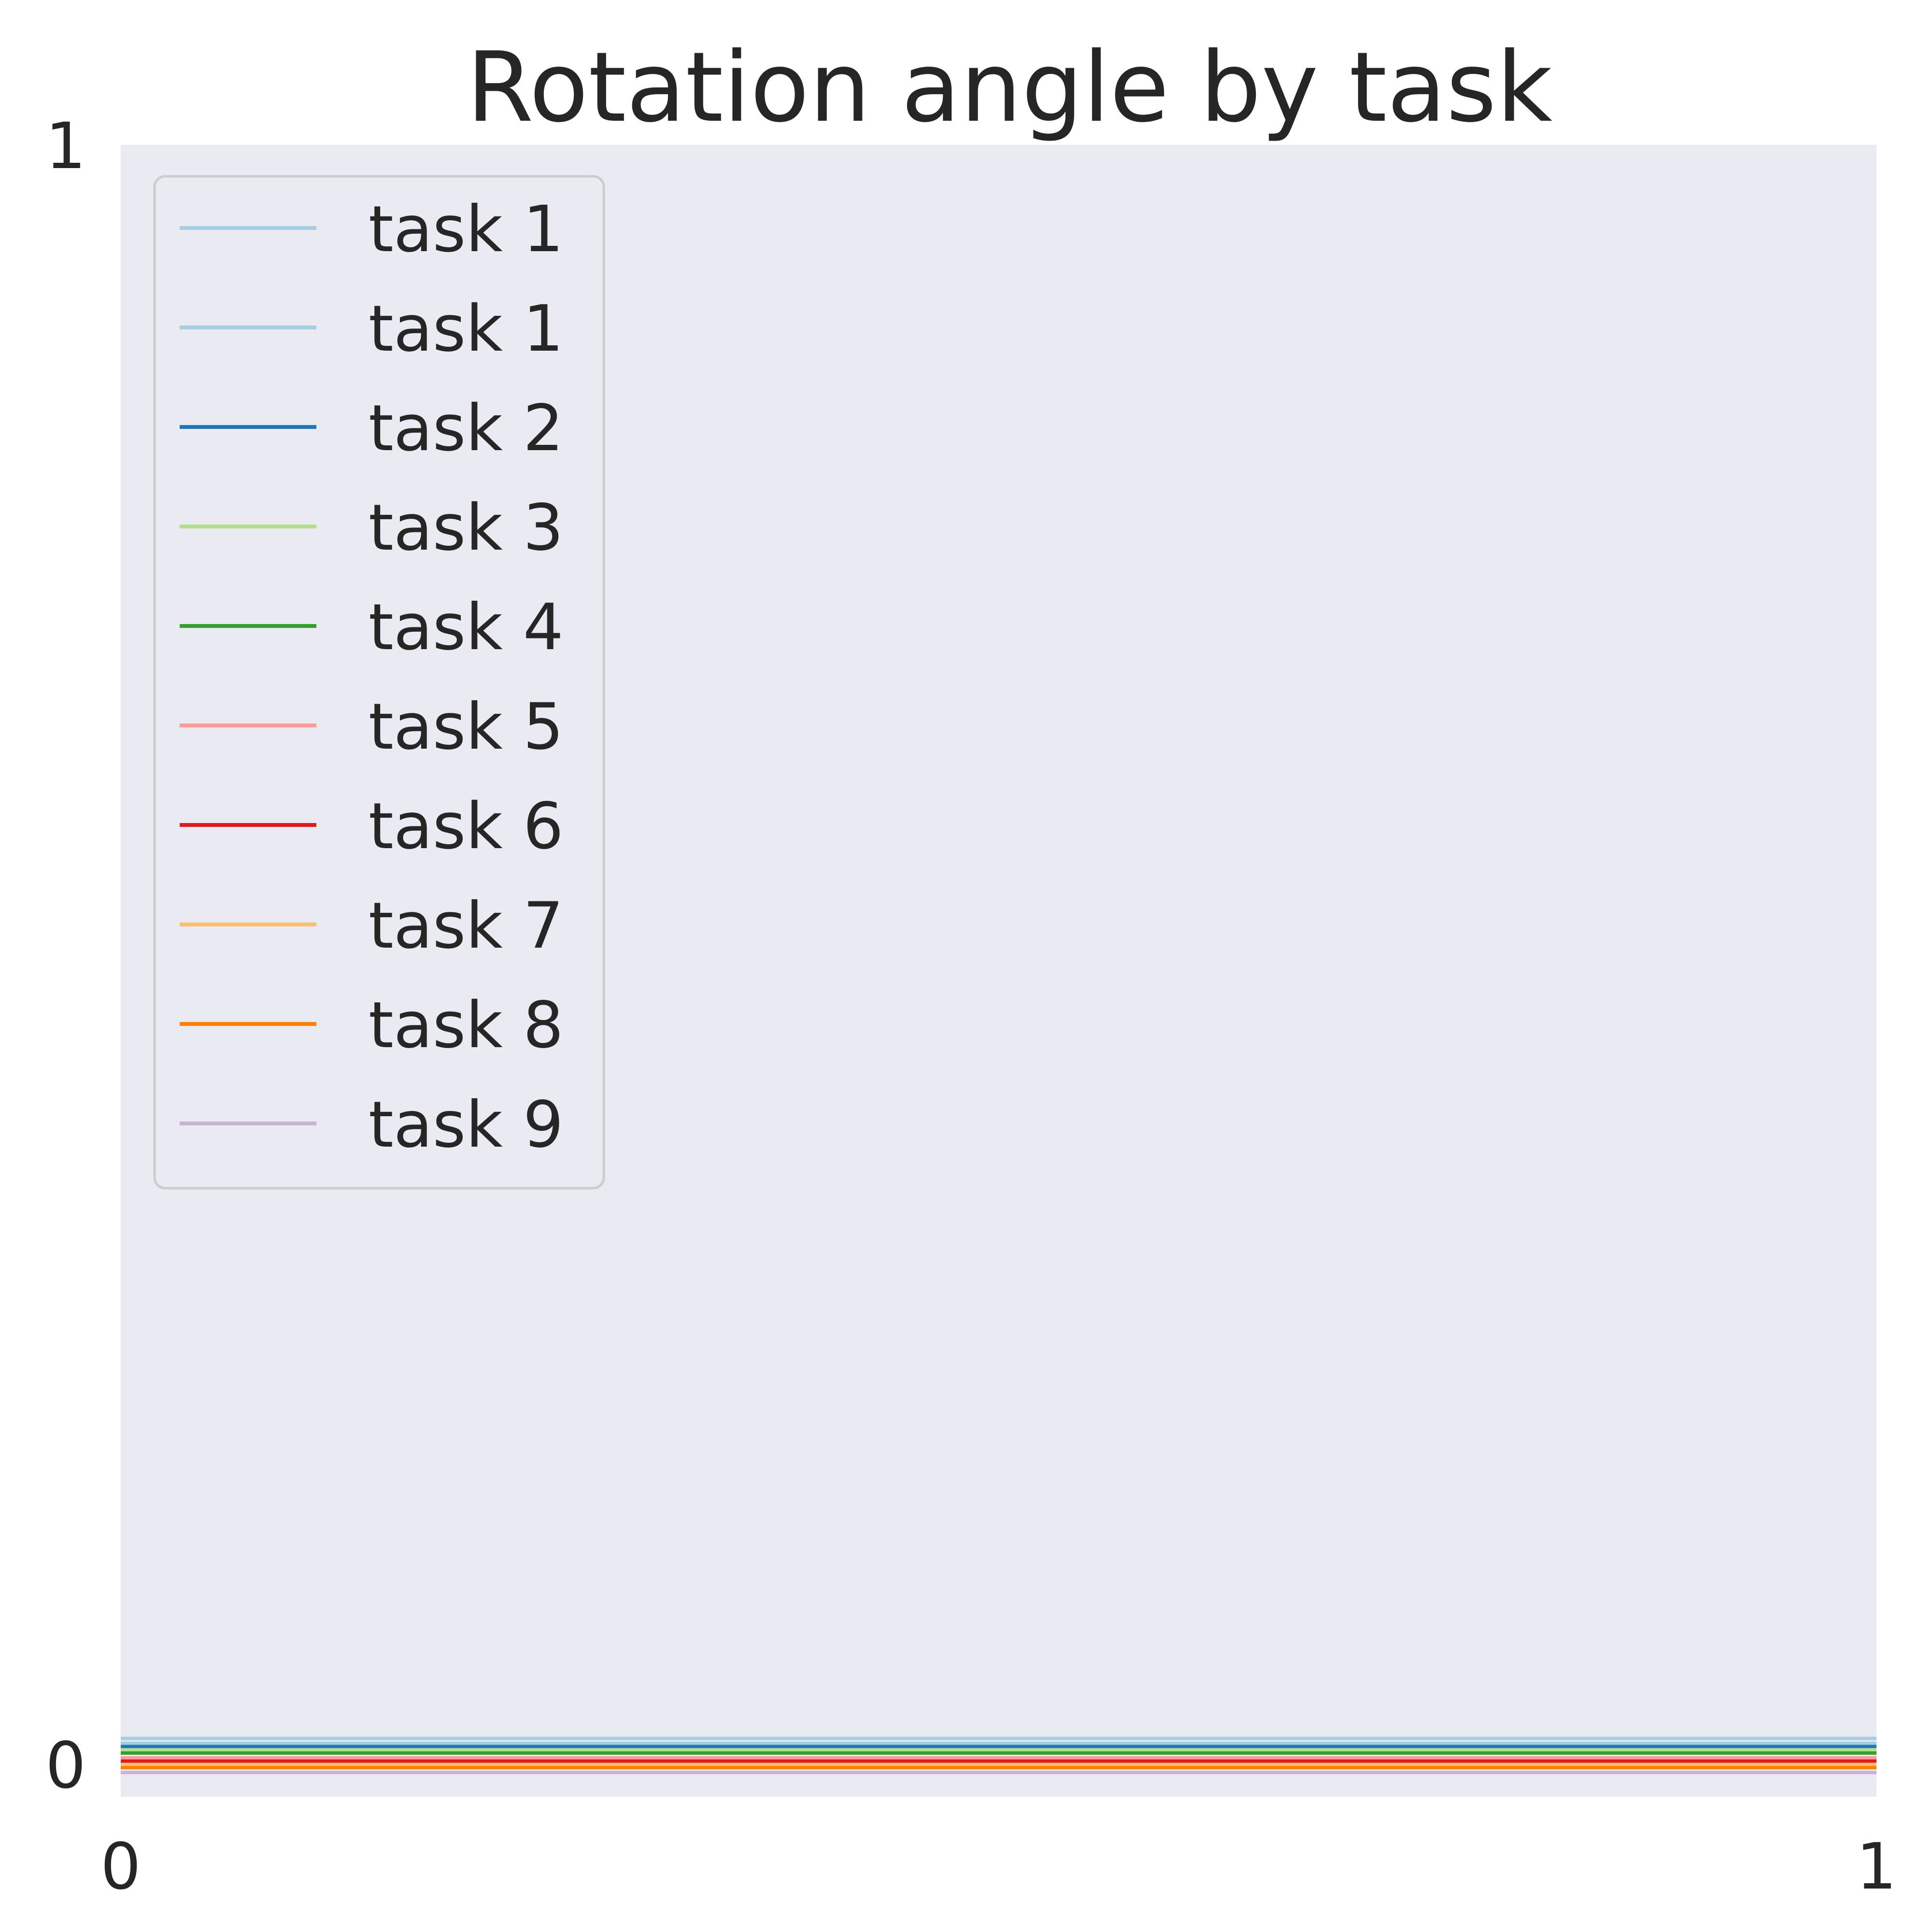  I want to click on legend-label: task 7, so click(466, 926).